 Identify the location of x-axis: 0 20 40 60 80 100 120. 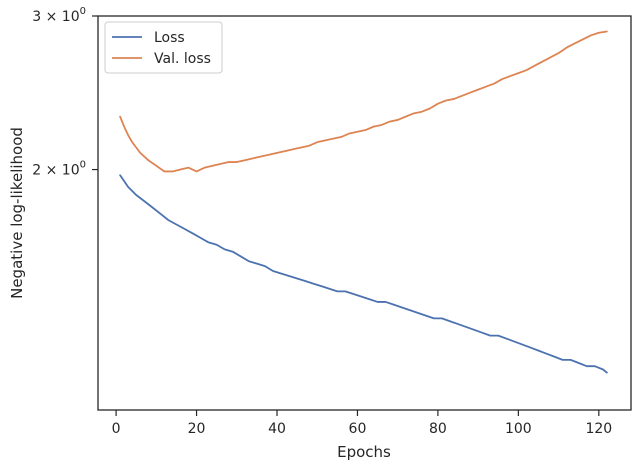
(362, 423).